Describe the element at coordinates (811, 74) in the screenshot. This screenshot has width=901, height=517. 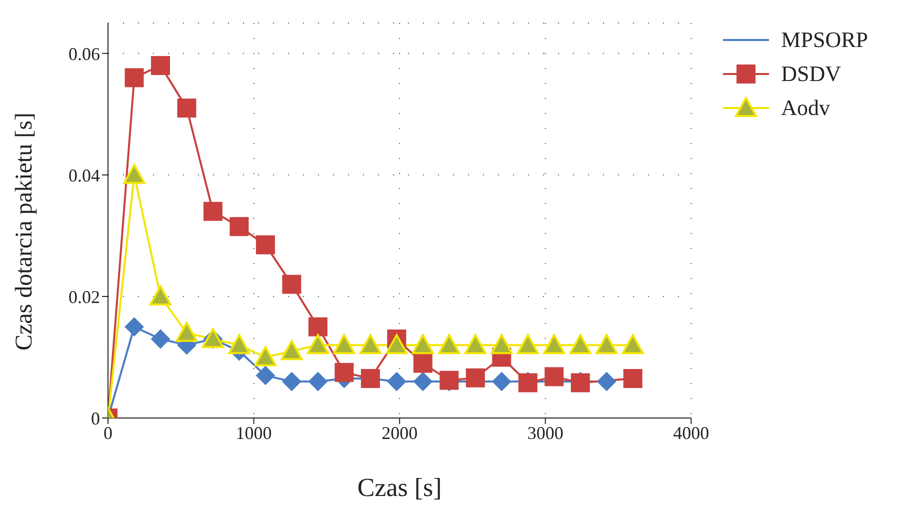
I see `legend-label: DSDV` at that location.